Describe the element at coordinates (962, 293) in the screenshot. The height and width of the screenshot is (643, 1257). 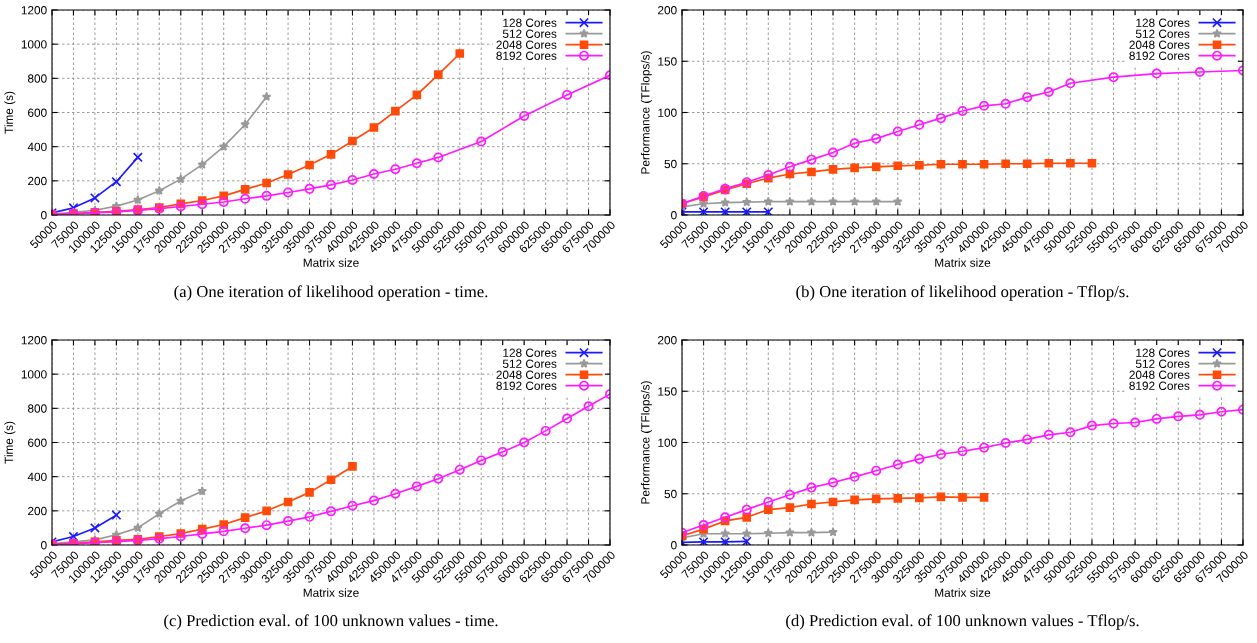
I see `text: (b) One iteration of likelihood operation - Tflop/s.` at that location.